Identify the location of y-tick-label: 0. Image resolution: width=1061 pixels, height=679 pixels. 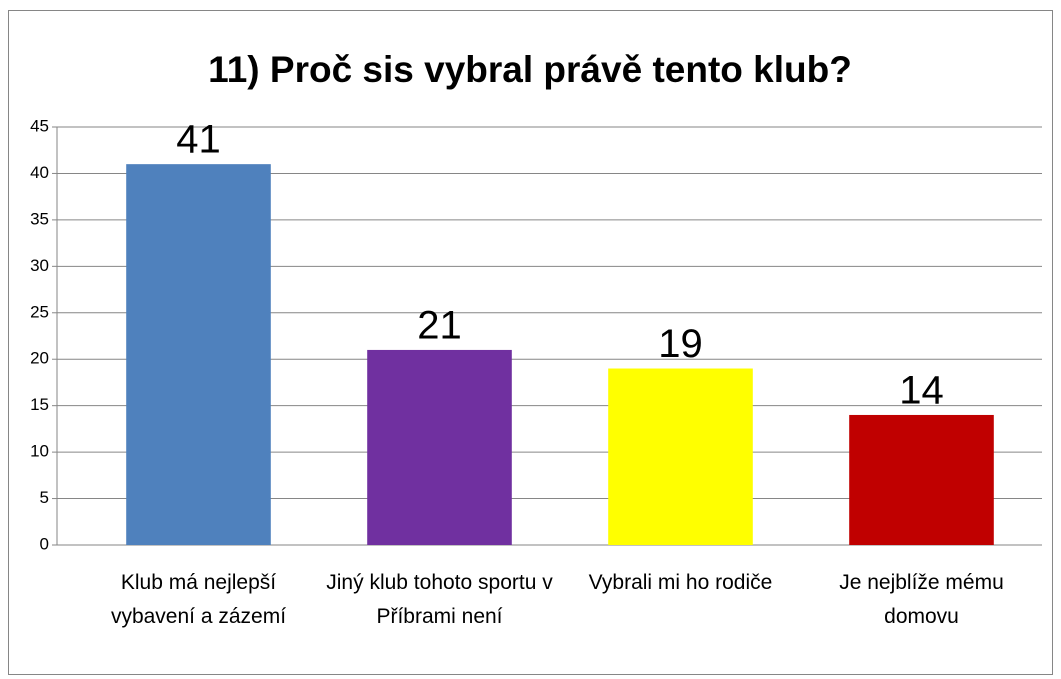
(44, 543).